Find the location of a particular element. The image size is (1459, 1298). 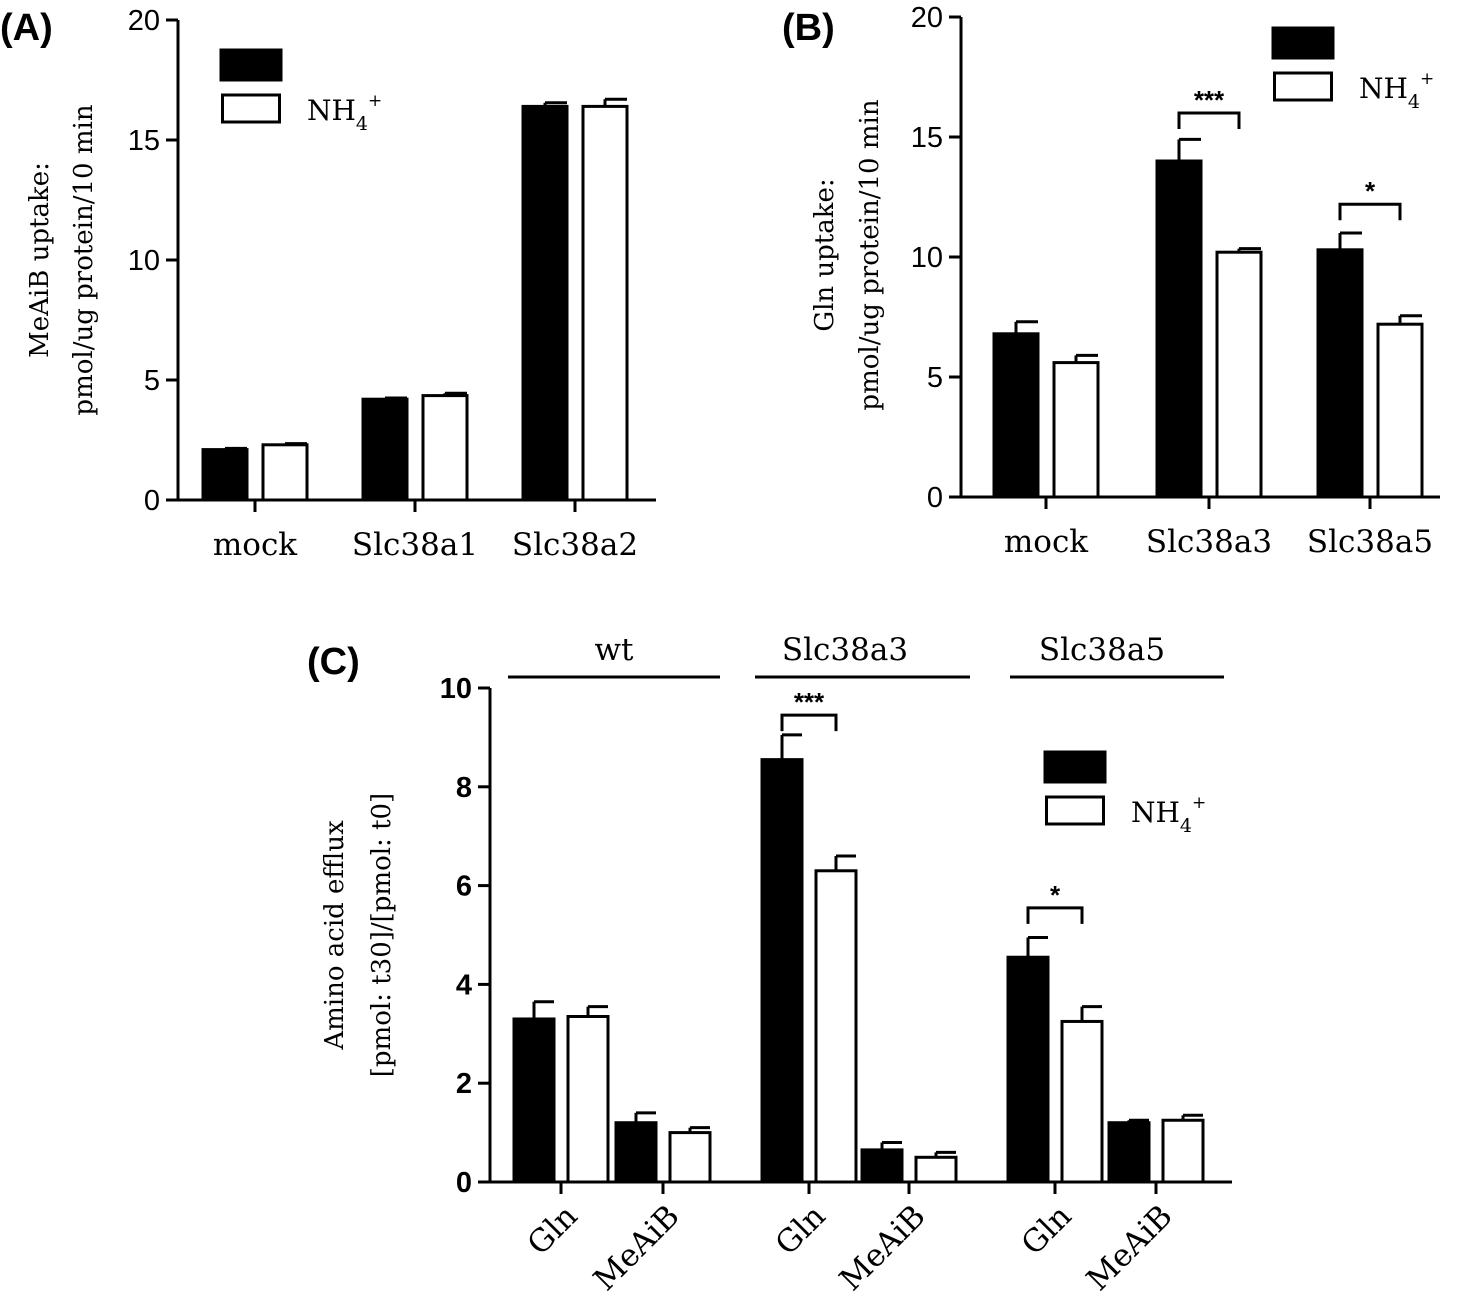

y-axis-label: MeAiB uptake: is located at coordinates (40, 260).